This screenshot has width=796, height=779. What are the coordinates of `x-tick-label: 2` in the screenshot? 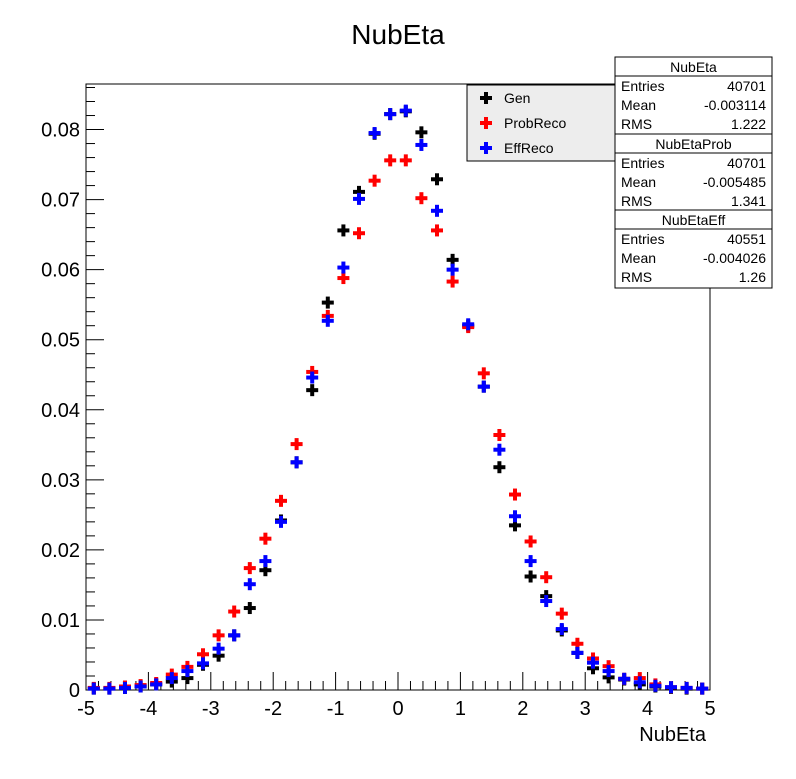 It's located at (522, 709).